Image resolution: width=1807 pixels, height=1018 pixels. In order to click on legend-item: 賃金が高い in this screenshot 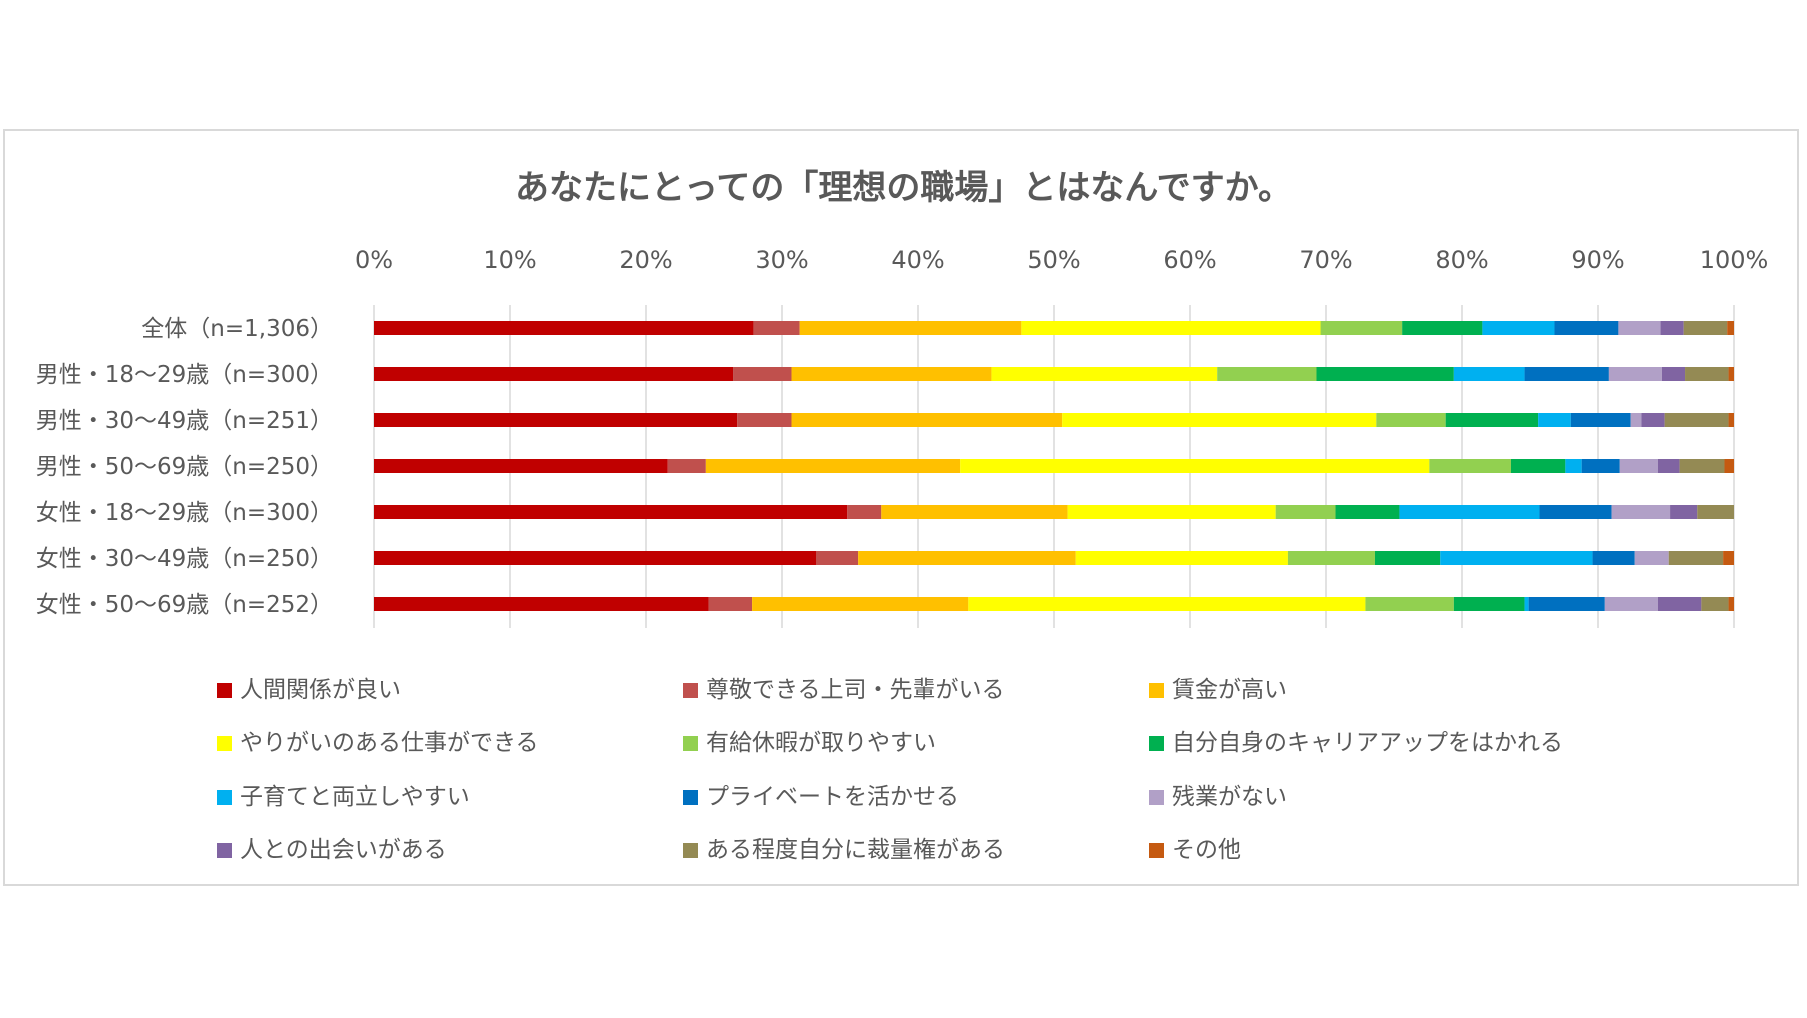, I will do `click(1218, 687)`.